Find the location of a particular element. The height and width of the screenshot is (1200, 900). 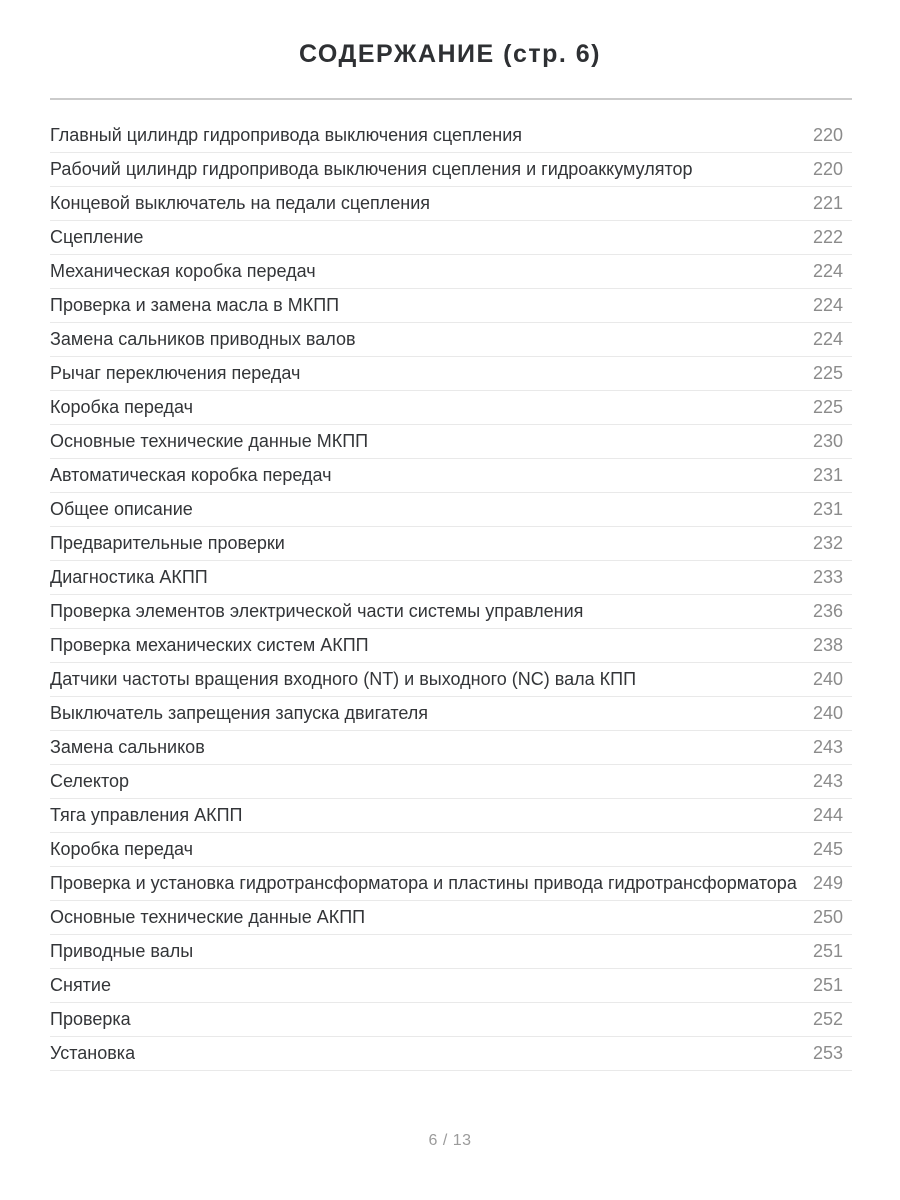

toc-entry-page: 245 is located at coordinates (827, 849).